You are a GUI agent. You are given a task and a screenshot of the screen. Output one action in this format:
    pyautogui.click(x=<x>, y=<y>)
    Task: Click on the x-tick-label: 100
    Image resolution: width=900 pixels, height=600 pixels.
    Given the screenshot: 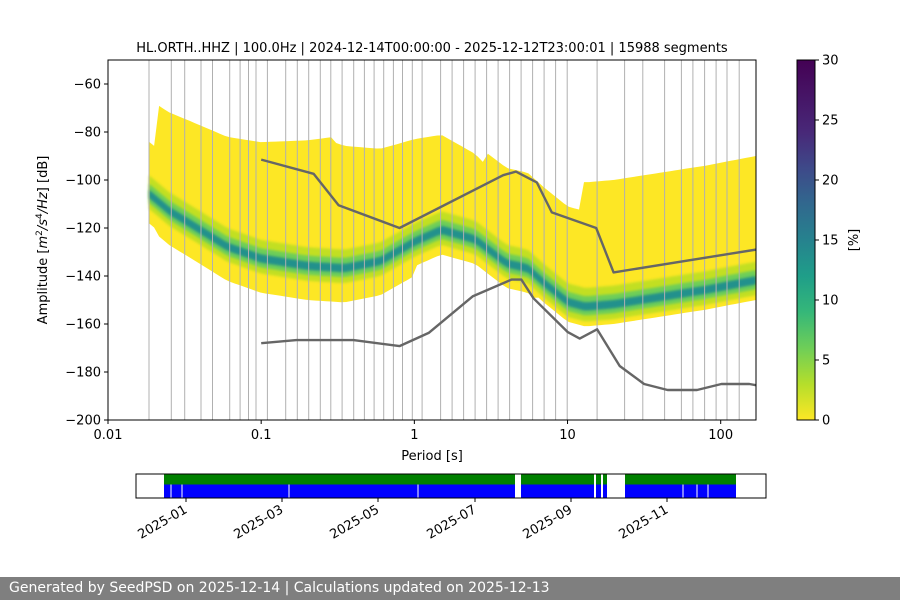 What is the action you would take?
    pyautogui.click(x=720, y=435)
    